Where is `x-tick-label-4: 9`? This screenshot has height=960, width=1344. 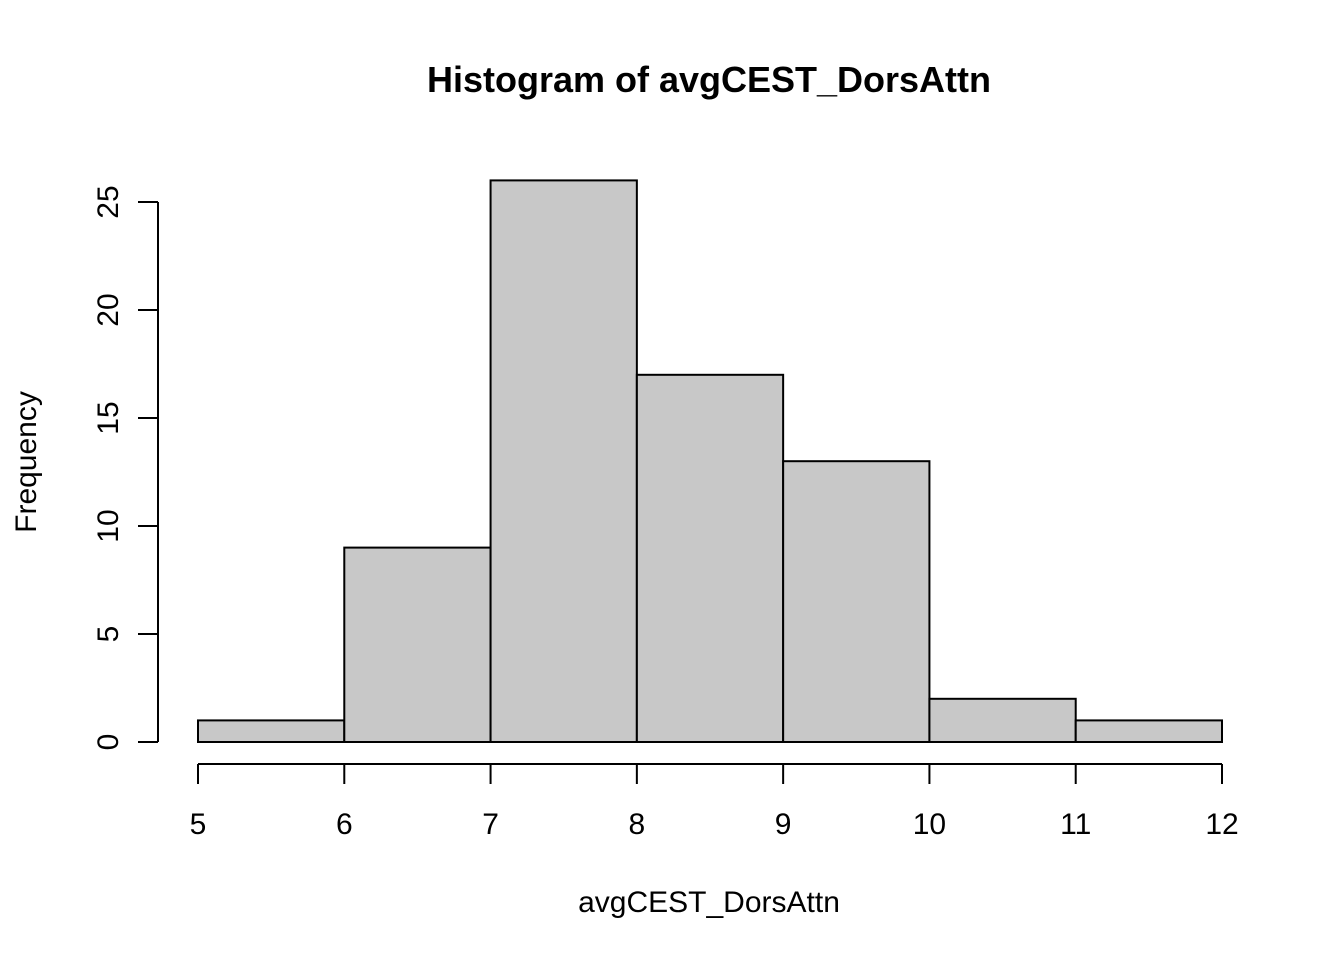 x-tick-label-4: 9 is located at coordinates (783, 824).